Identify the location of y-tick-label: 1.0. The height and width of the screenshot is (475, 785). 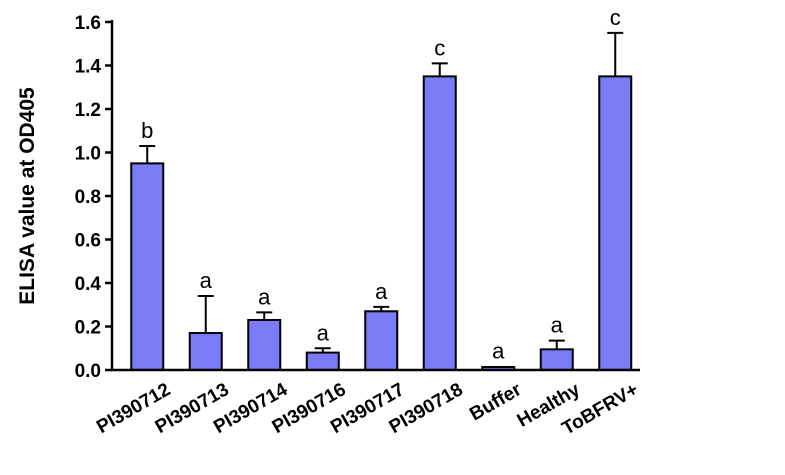
(88, 154).